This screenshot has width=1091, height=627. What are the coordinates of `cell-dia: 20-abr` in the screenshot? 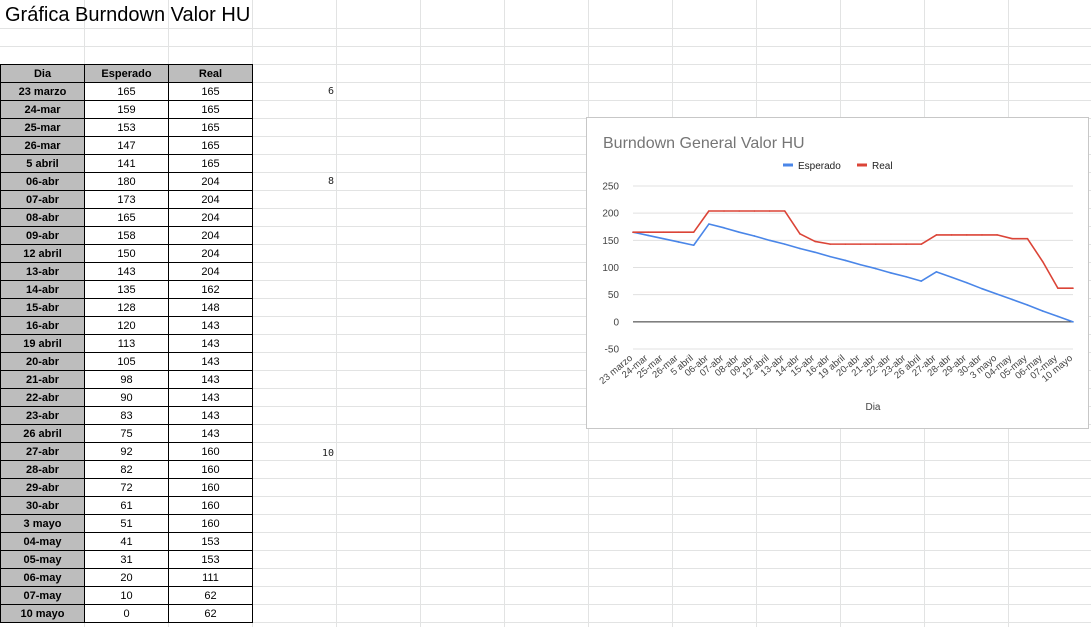 It's located at (42, 361).